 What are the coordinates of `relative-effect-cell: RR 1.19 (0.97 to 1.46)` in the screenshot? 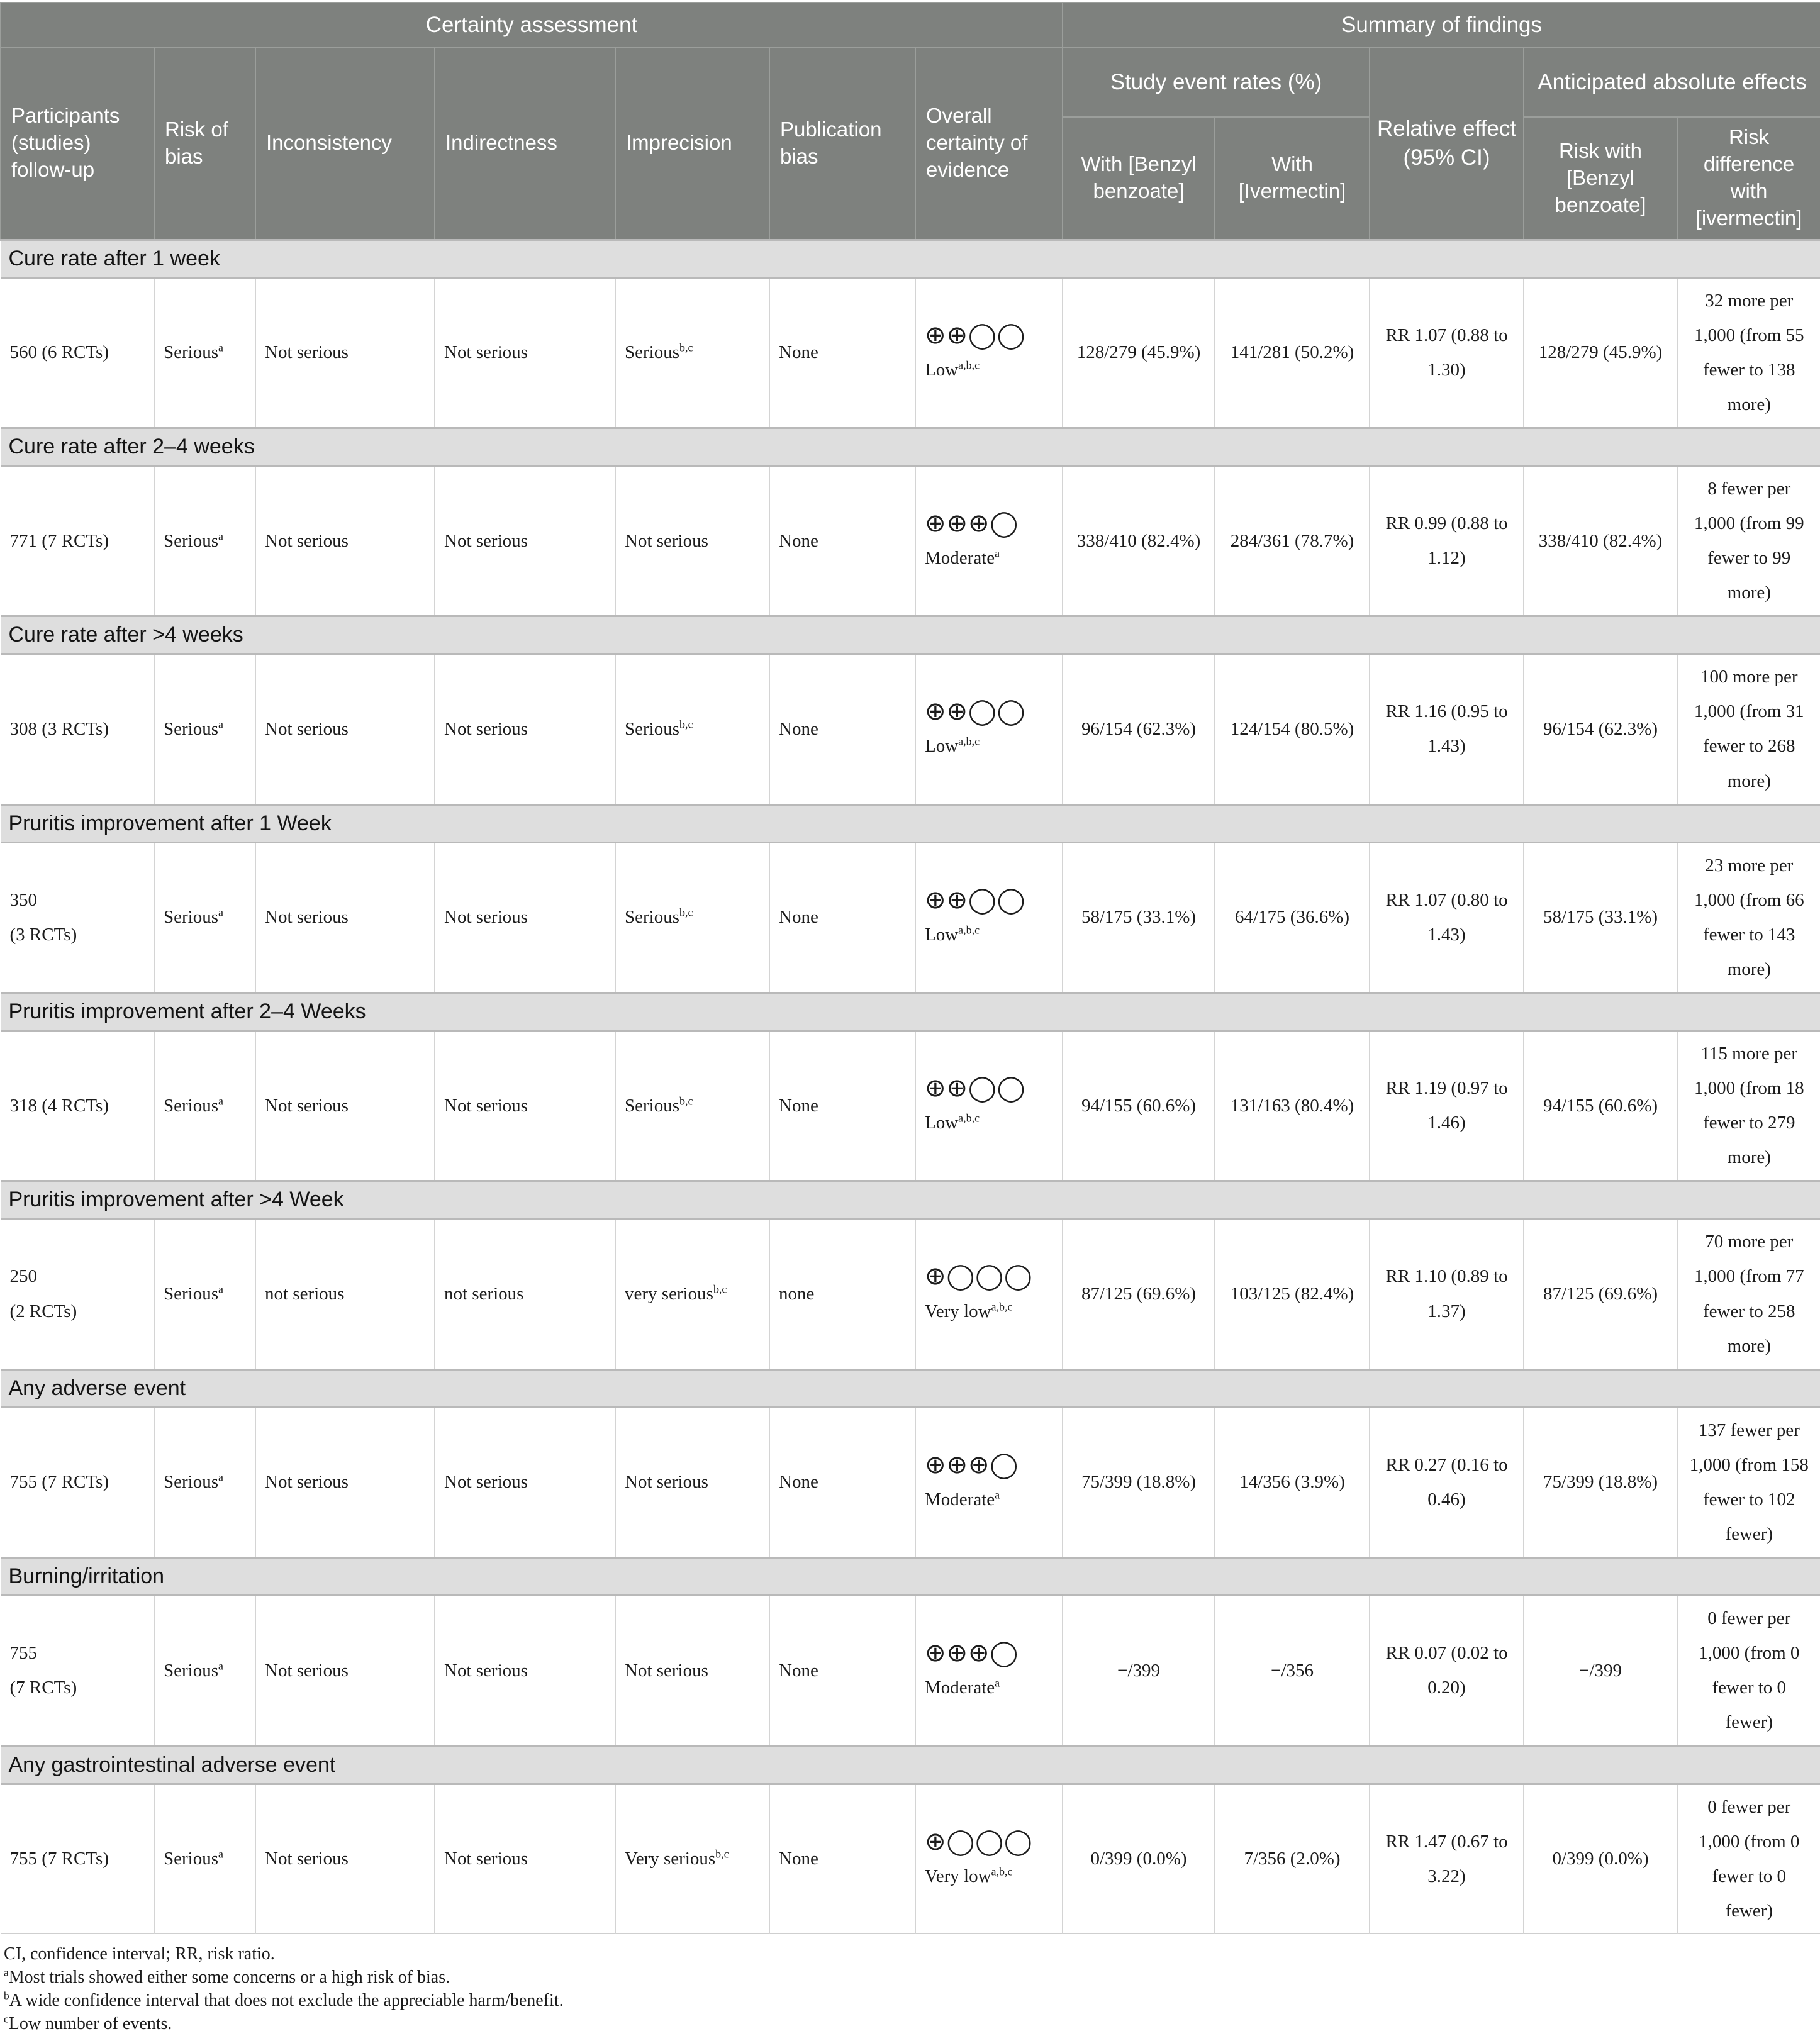 It's located at (1447, 1105).